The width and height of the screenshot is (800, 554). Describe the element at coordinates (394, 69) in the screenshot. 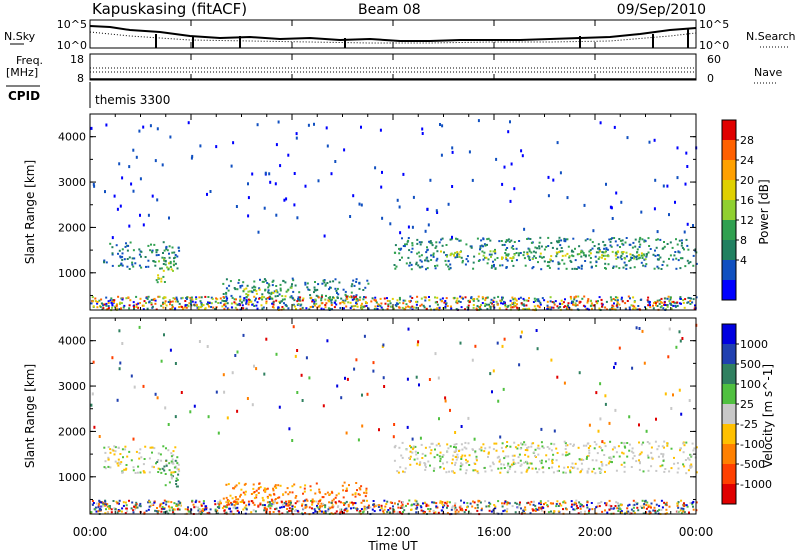

I see `frequency-panel: Freq. [MHz] 18 8 Nave 60 0` at that location.